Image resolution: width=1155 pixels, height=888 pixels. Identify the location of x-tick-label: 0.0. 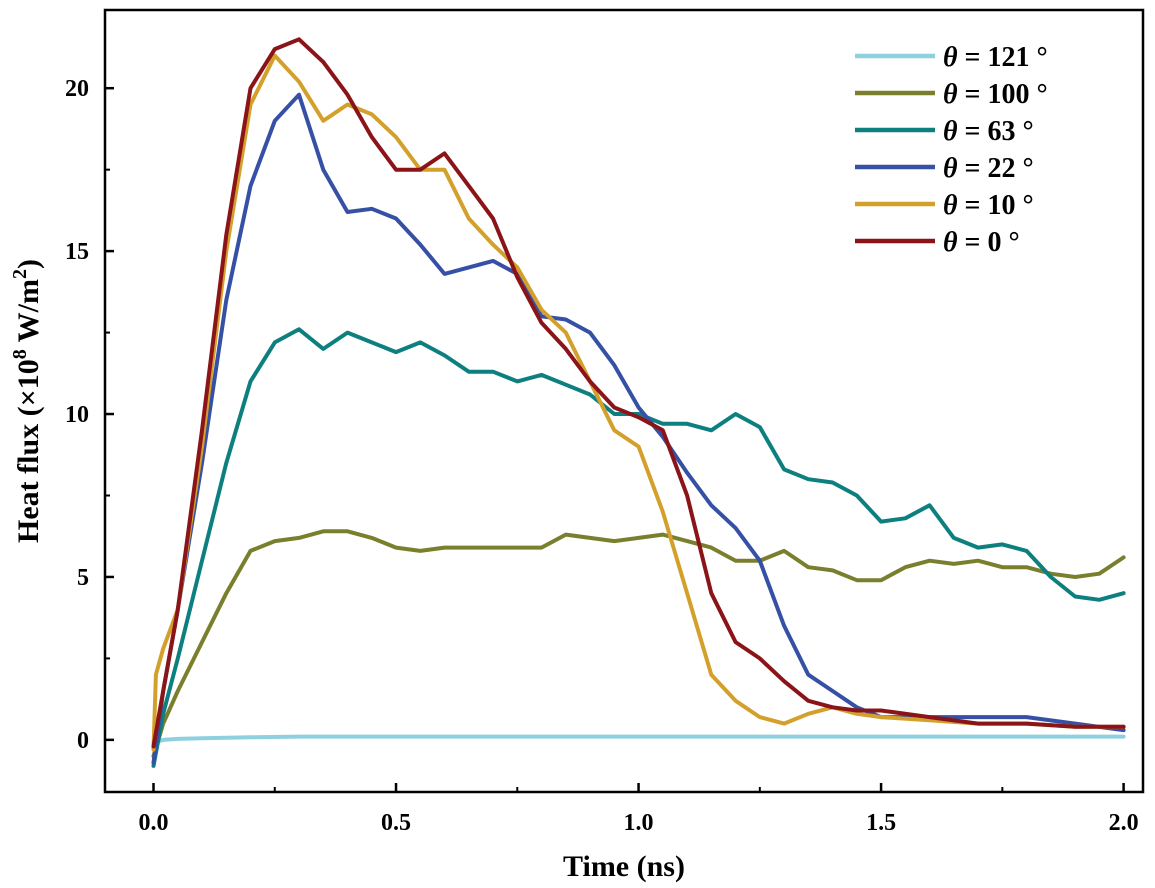
(154, 823).